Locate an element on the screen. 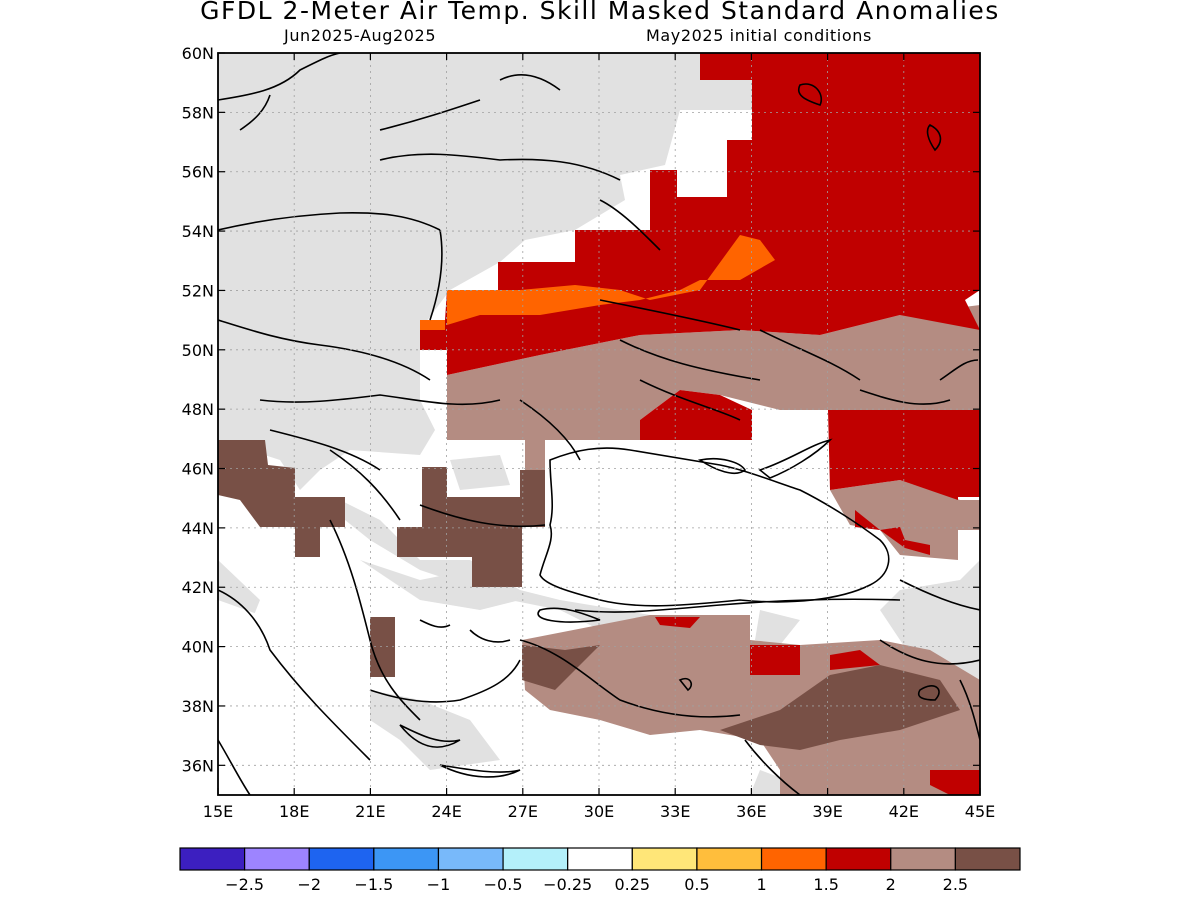 This screenshot has height=900, width=1200. y-tick-label: 46N is located at coordinates (198, 469).